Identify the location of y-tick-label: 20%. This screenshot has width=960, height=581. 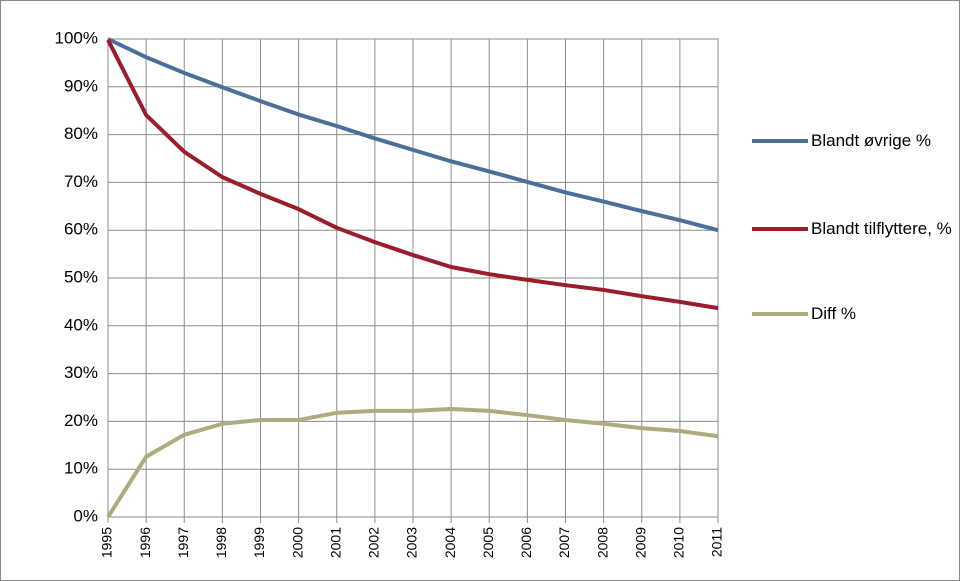
(81, 420).